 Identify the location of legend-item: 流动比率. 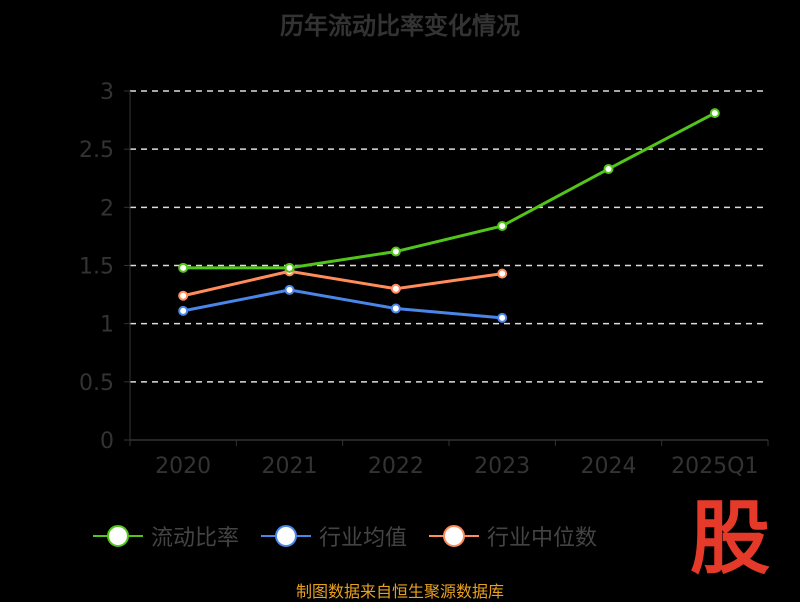
(165, 536).